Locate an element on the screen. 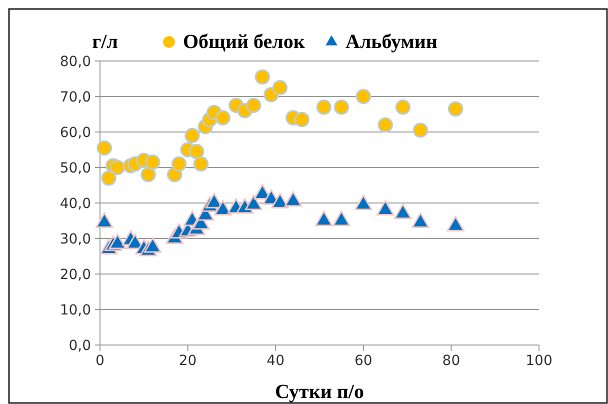 Image resolution: width=608 pixels, height=404 pixels. legend-label: Общий белок is located at coordinates (244, 42).